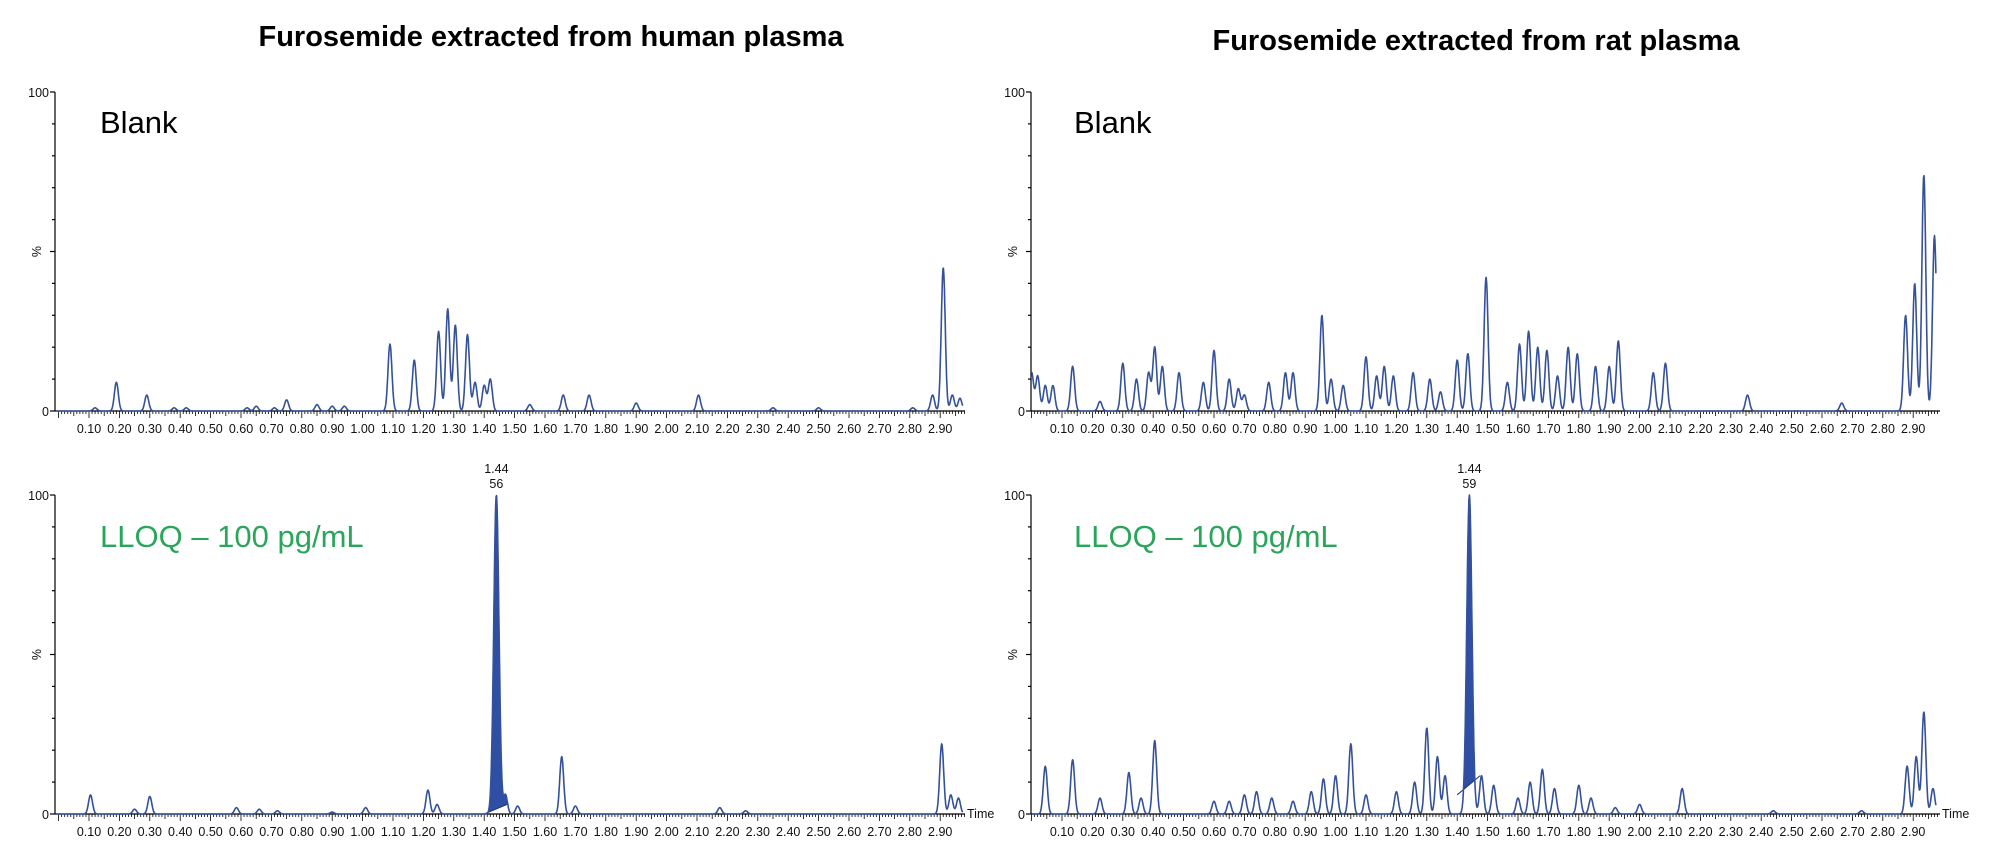 This screenshot has width=2000, height=864. What do you see at coordinates (1487, 429) in the screenshot?
I see `x-tick-label: 1.50` at bounding box center [1487, 429].